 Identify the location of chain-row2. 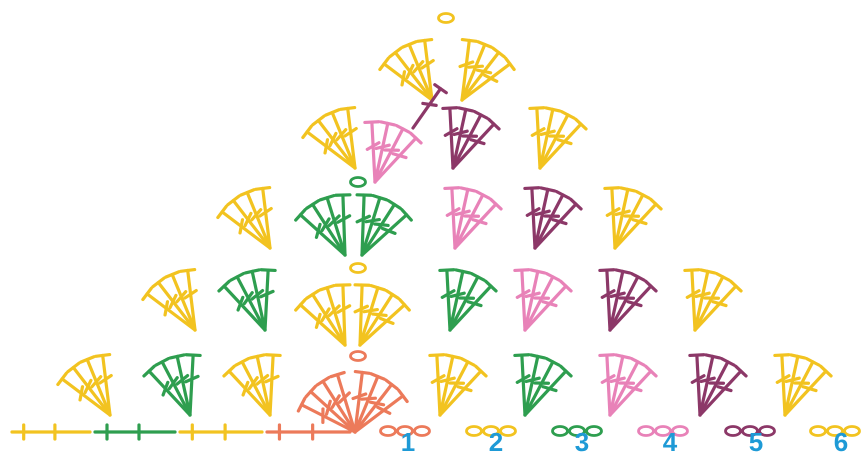
(358, 356).